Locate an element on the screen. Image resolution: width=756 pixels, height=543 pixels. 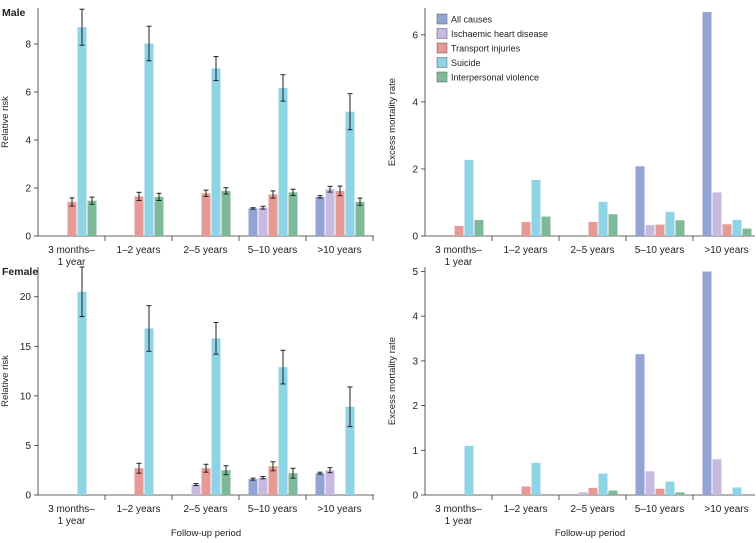
y-tick-label: 6 is located at coordinates (415, 35).